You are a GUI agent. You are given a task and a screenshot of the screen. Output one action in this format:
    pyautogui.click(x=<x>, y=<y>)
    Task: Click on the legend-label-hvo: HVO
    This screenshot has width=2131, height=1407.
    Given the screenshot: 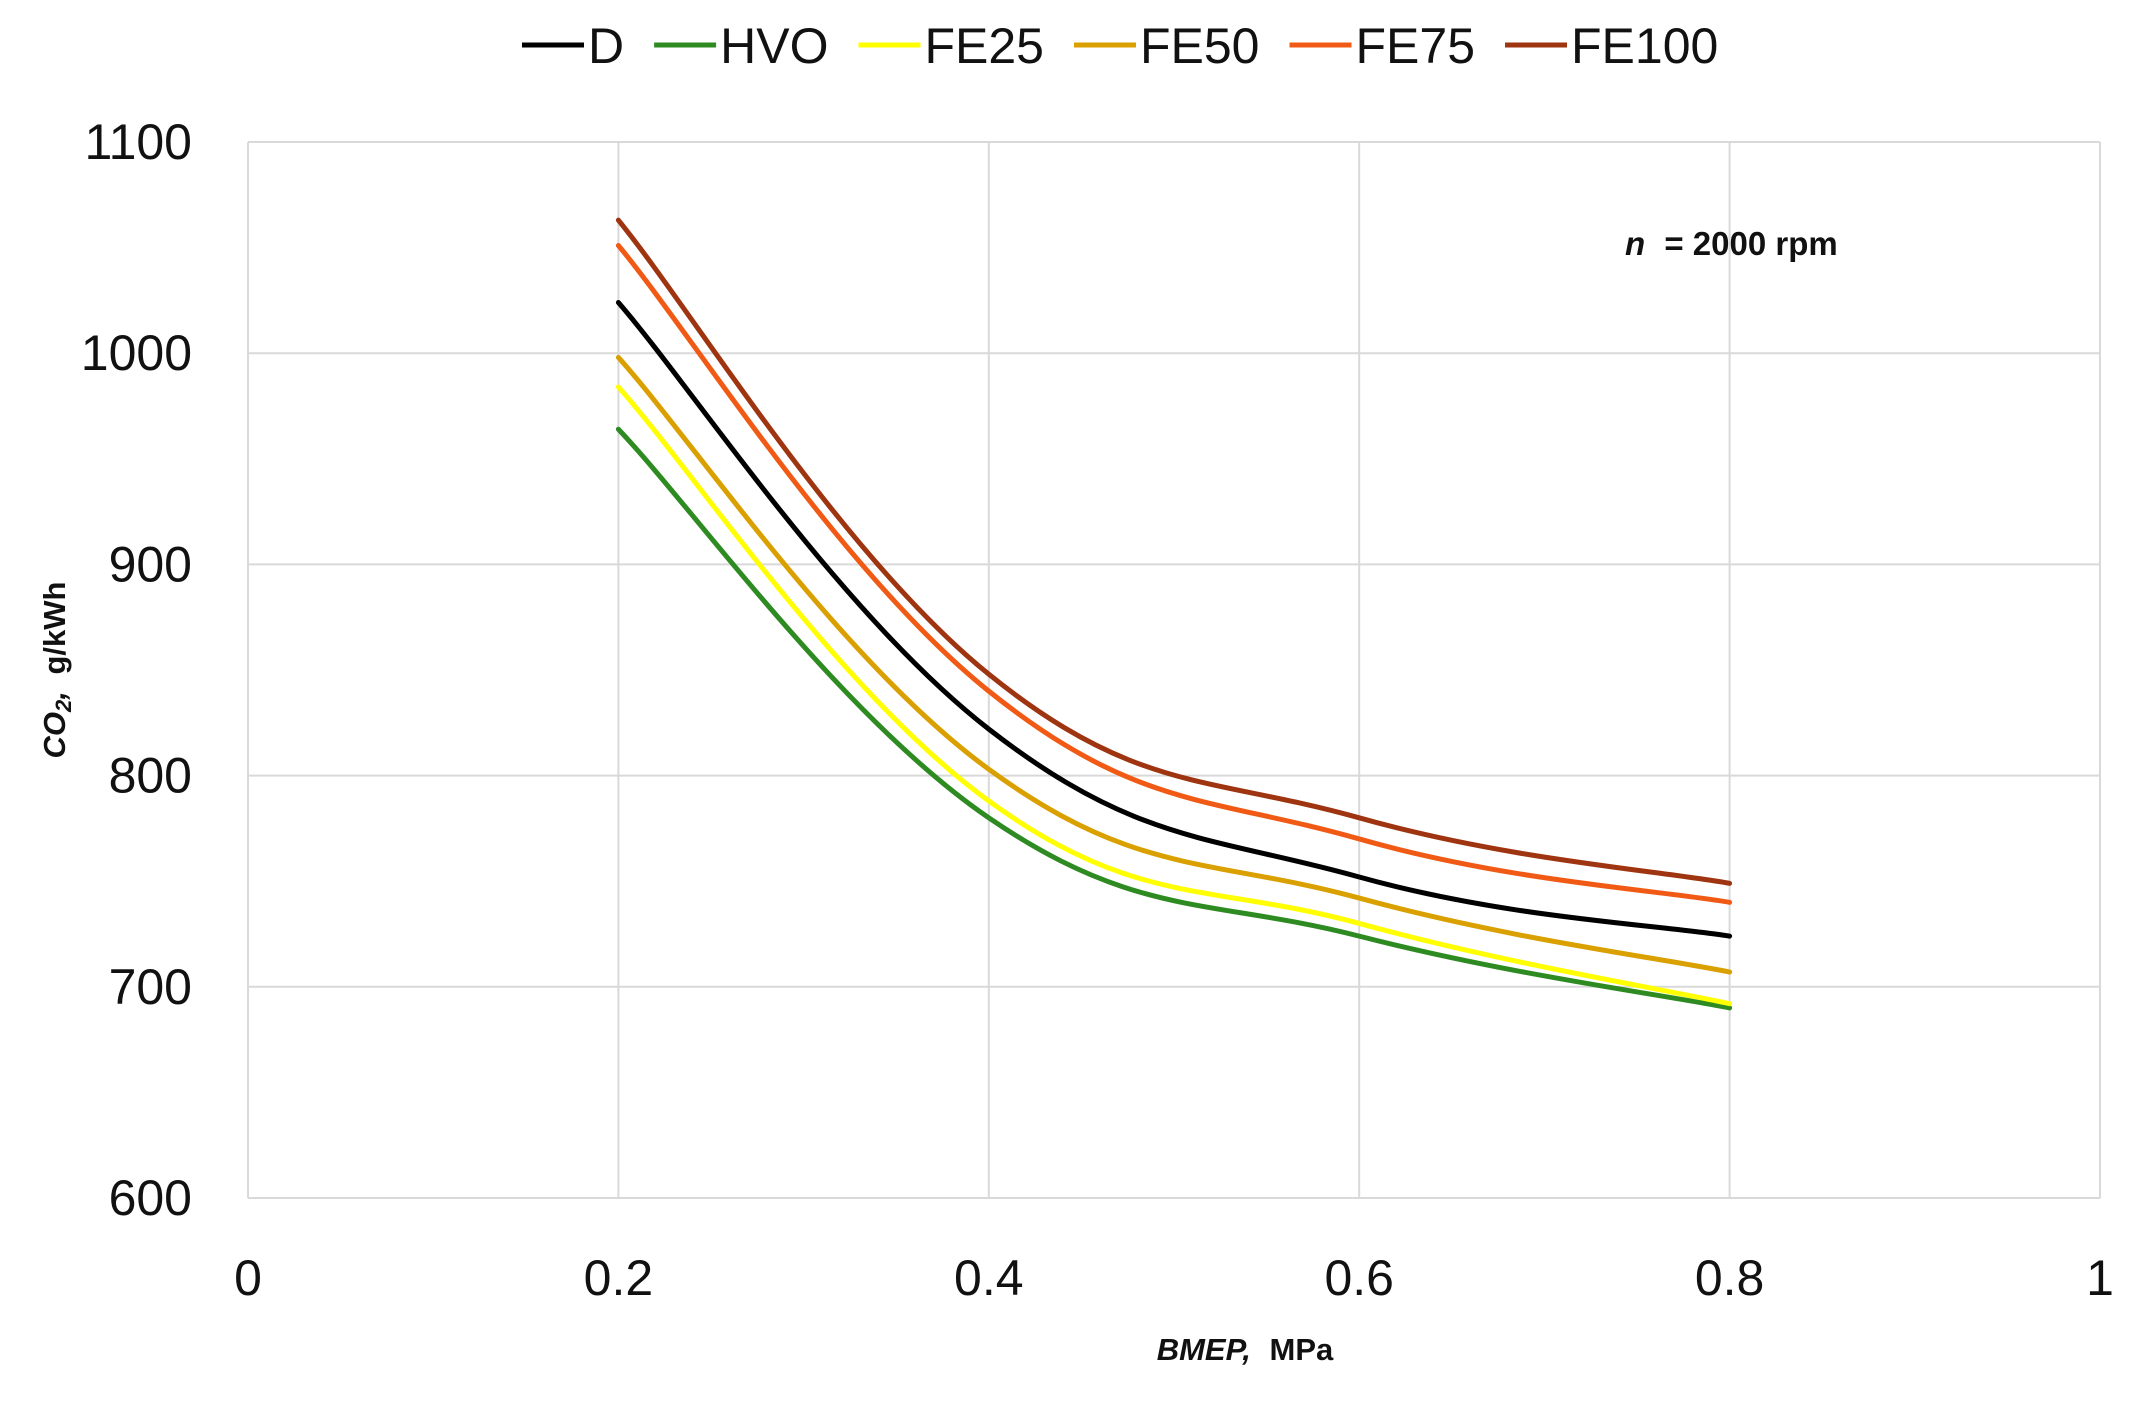 What is the action you would take?
    pyautogui.click(x=774, y=46)
    